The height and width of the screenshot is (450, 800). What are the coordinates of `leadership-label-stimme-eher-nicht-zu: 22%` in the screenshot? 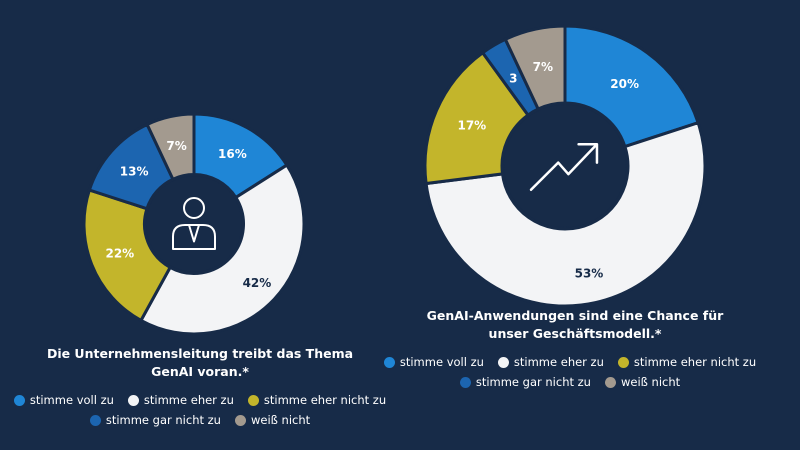 It's located at (119, 253).